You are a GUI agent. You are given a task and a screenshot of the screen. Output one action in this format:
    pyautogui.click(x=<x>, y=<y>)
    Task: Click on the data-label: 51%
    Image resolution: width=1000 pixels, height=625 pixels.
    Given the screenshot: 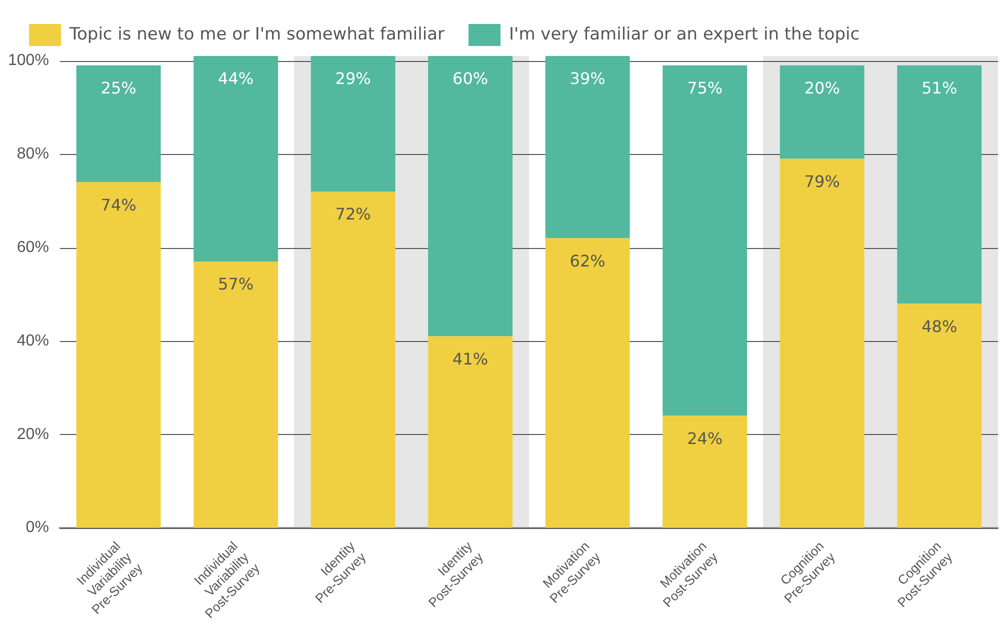 What is the action you would take?
    pyautogui.click(x=940, y=88)
    